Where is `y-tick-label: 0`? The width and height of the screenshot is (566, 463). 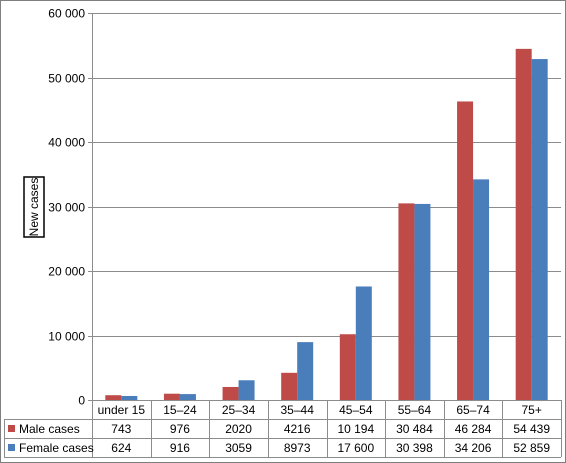
y-tick-label: 0 is located at coordinates (81, 401).